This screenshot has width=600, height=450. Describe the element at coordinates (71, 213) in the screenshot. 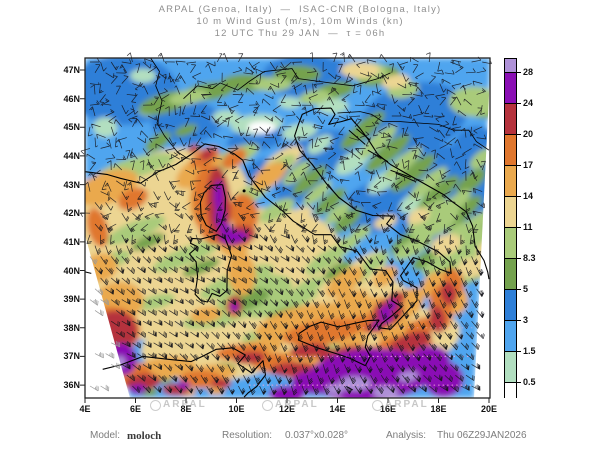

I see `lat-label: 42N` at that location.